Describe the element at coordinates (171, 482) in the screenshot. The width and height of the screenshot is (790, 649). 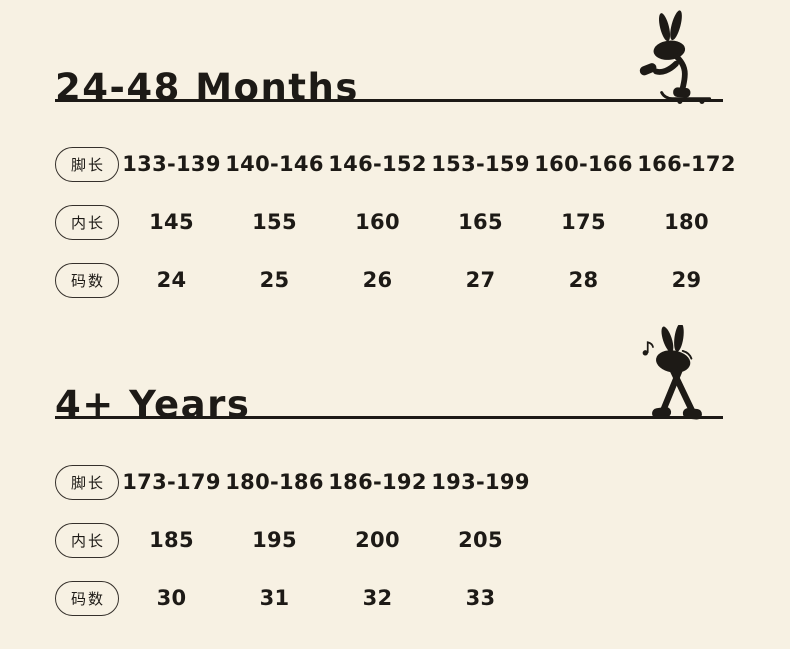
I see `table-cell: 173-179` at that location.